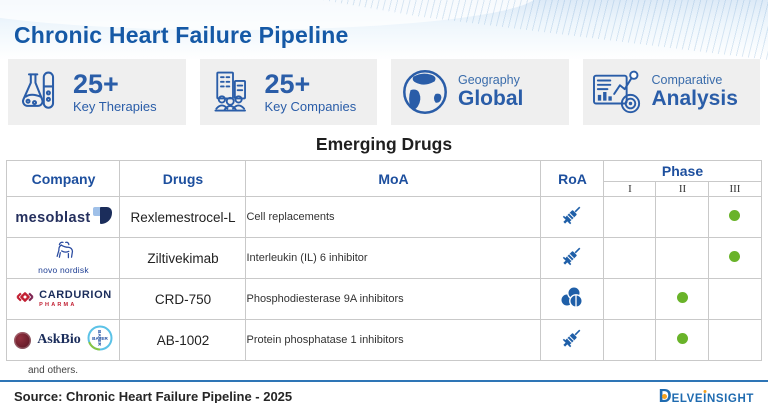 The height and width of the screenshot is (403, 768). I want to click on companies-icon, so click(233, 92).